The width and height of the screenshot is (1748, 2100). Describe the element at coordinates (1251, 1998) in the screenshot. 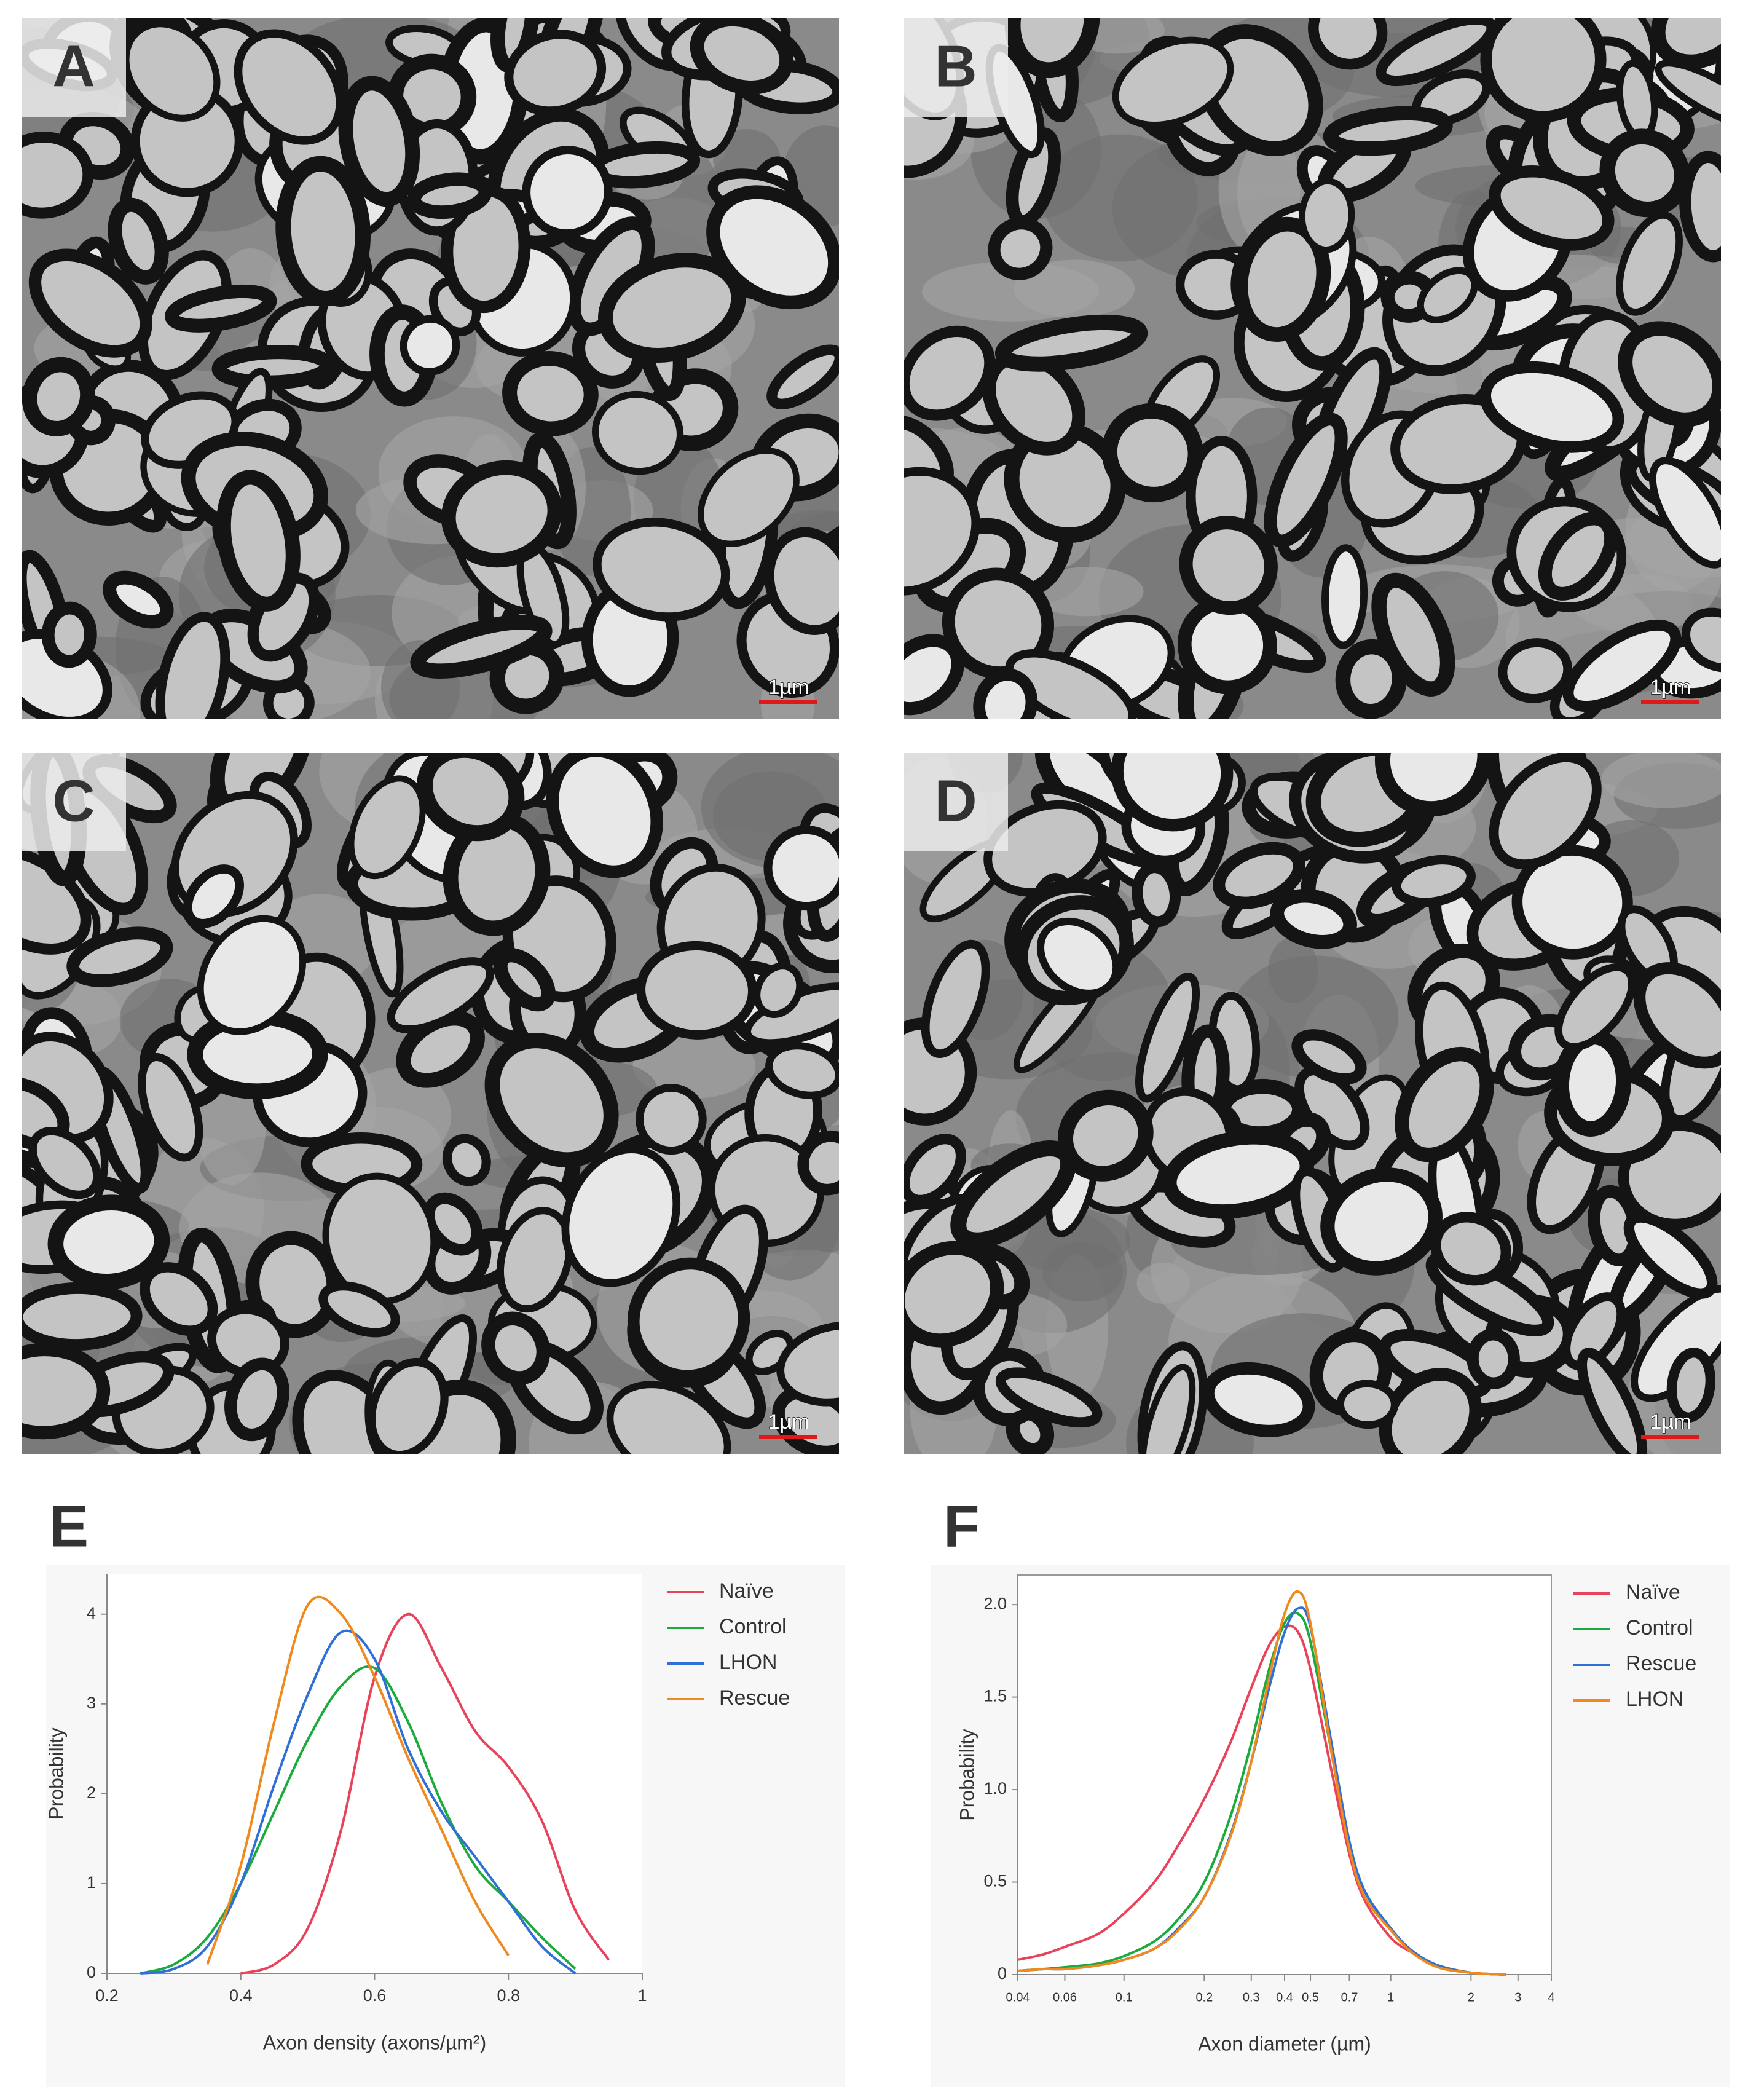

I see `x-tick-label: 0.3` at that location.